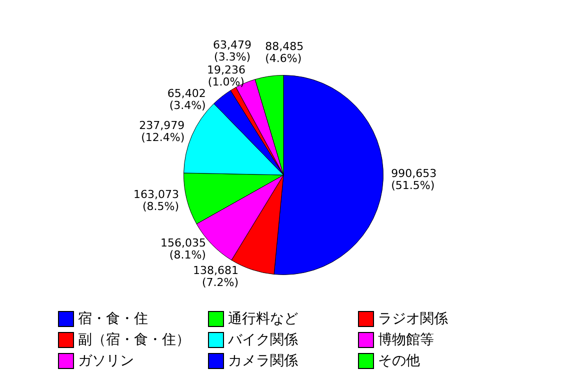  Describe the element at coordinates (232, 51) in the screenshot. I see `data-label: 63,479 (3.3%)` at that location.